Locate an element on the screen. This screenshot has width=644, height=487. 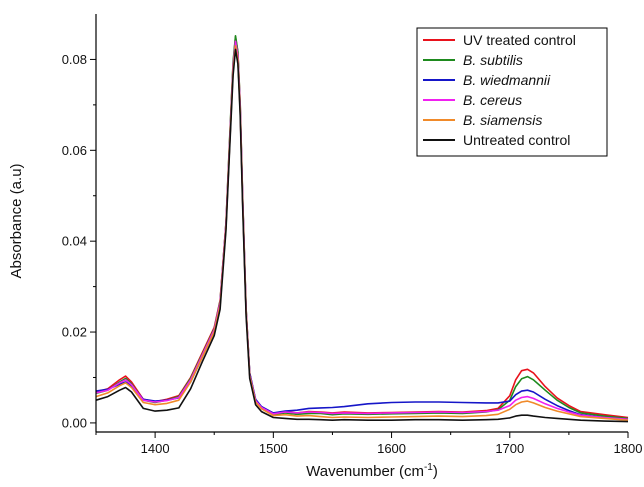
y-tick-label: 0.00 is located at coordinates (74, 422).